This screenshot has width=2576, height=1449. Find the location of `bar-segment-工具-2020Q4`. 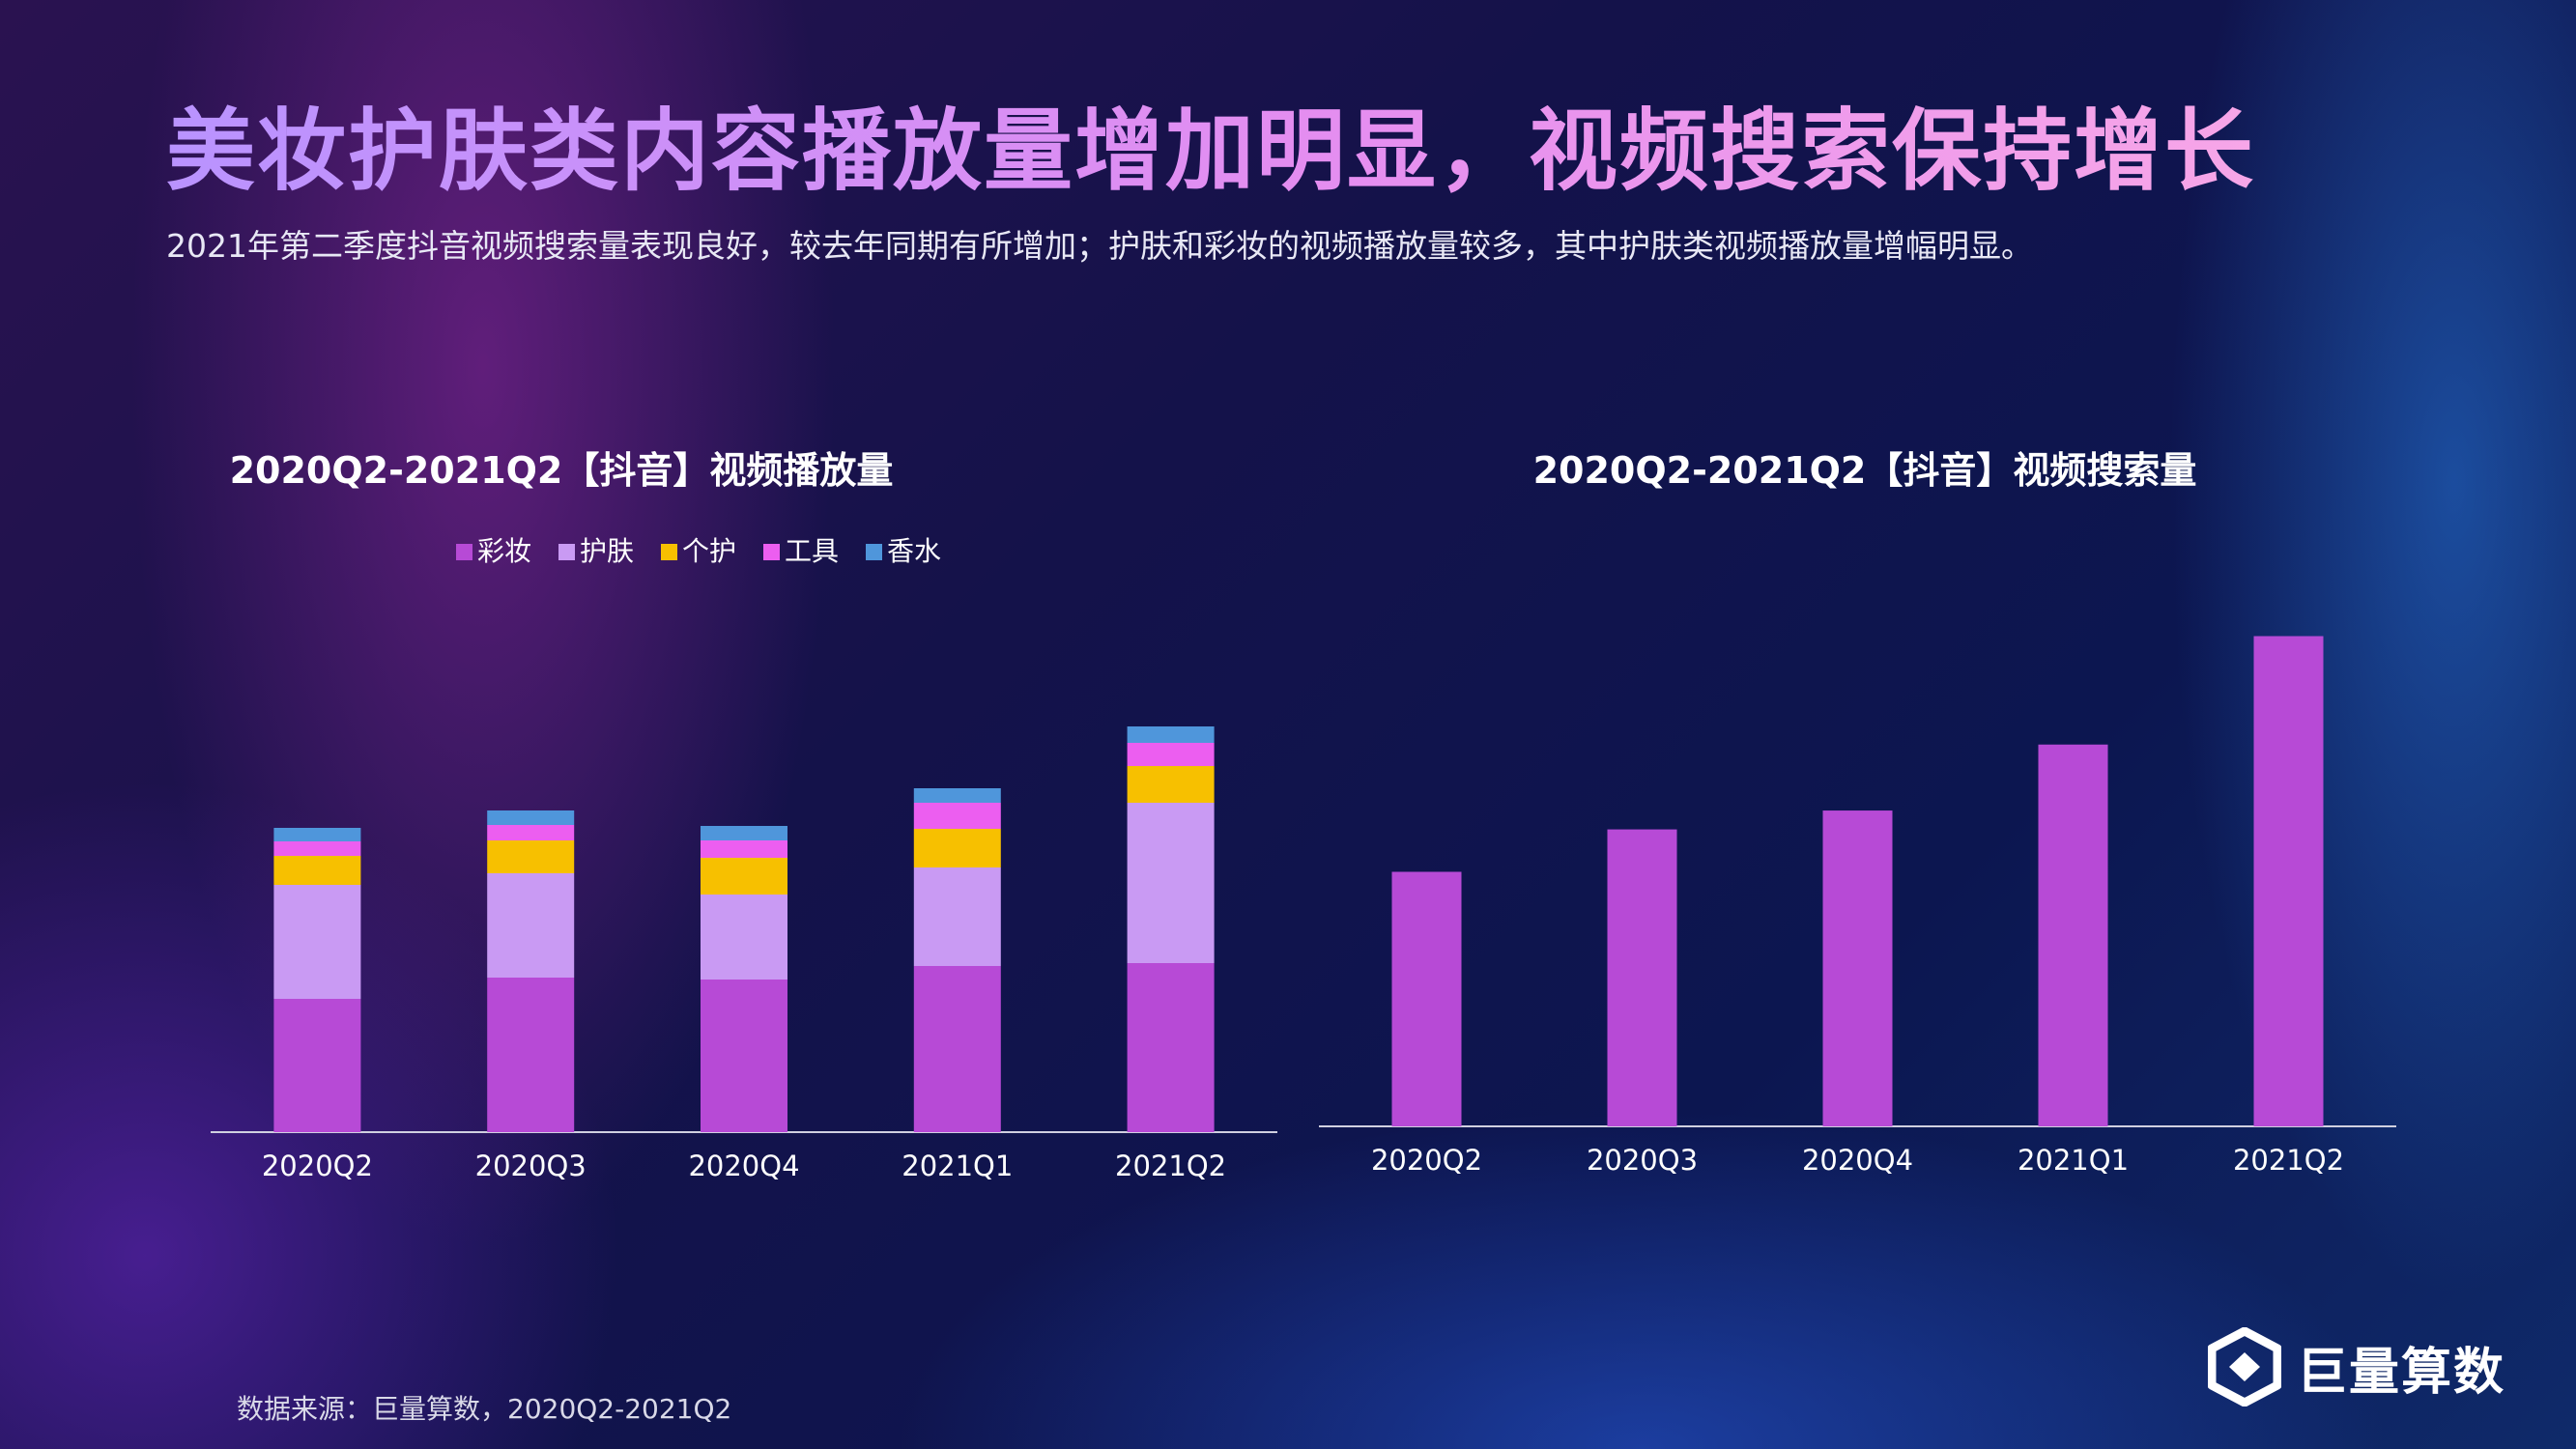

bar-segment-工具-2020Q4 is located at coordinates (744, 849).